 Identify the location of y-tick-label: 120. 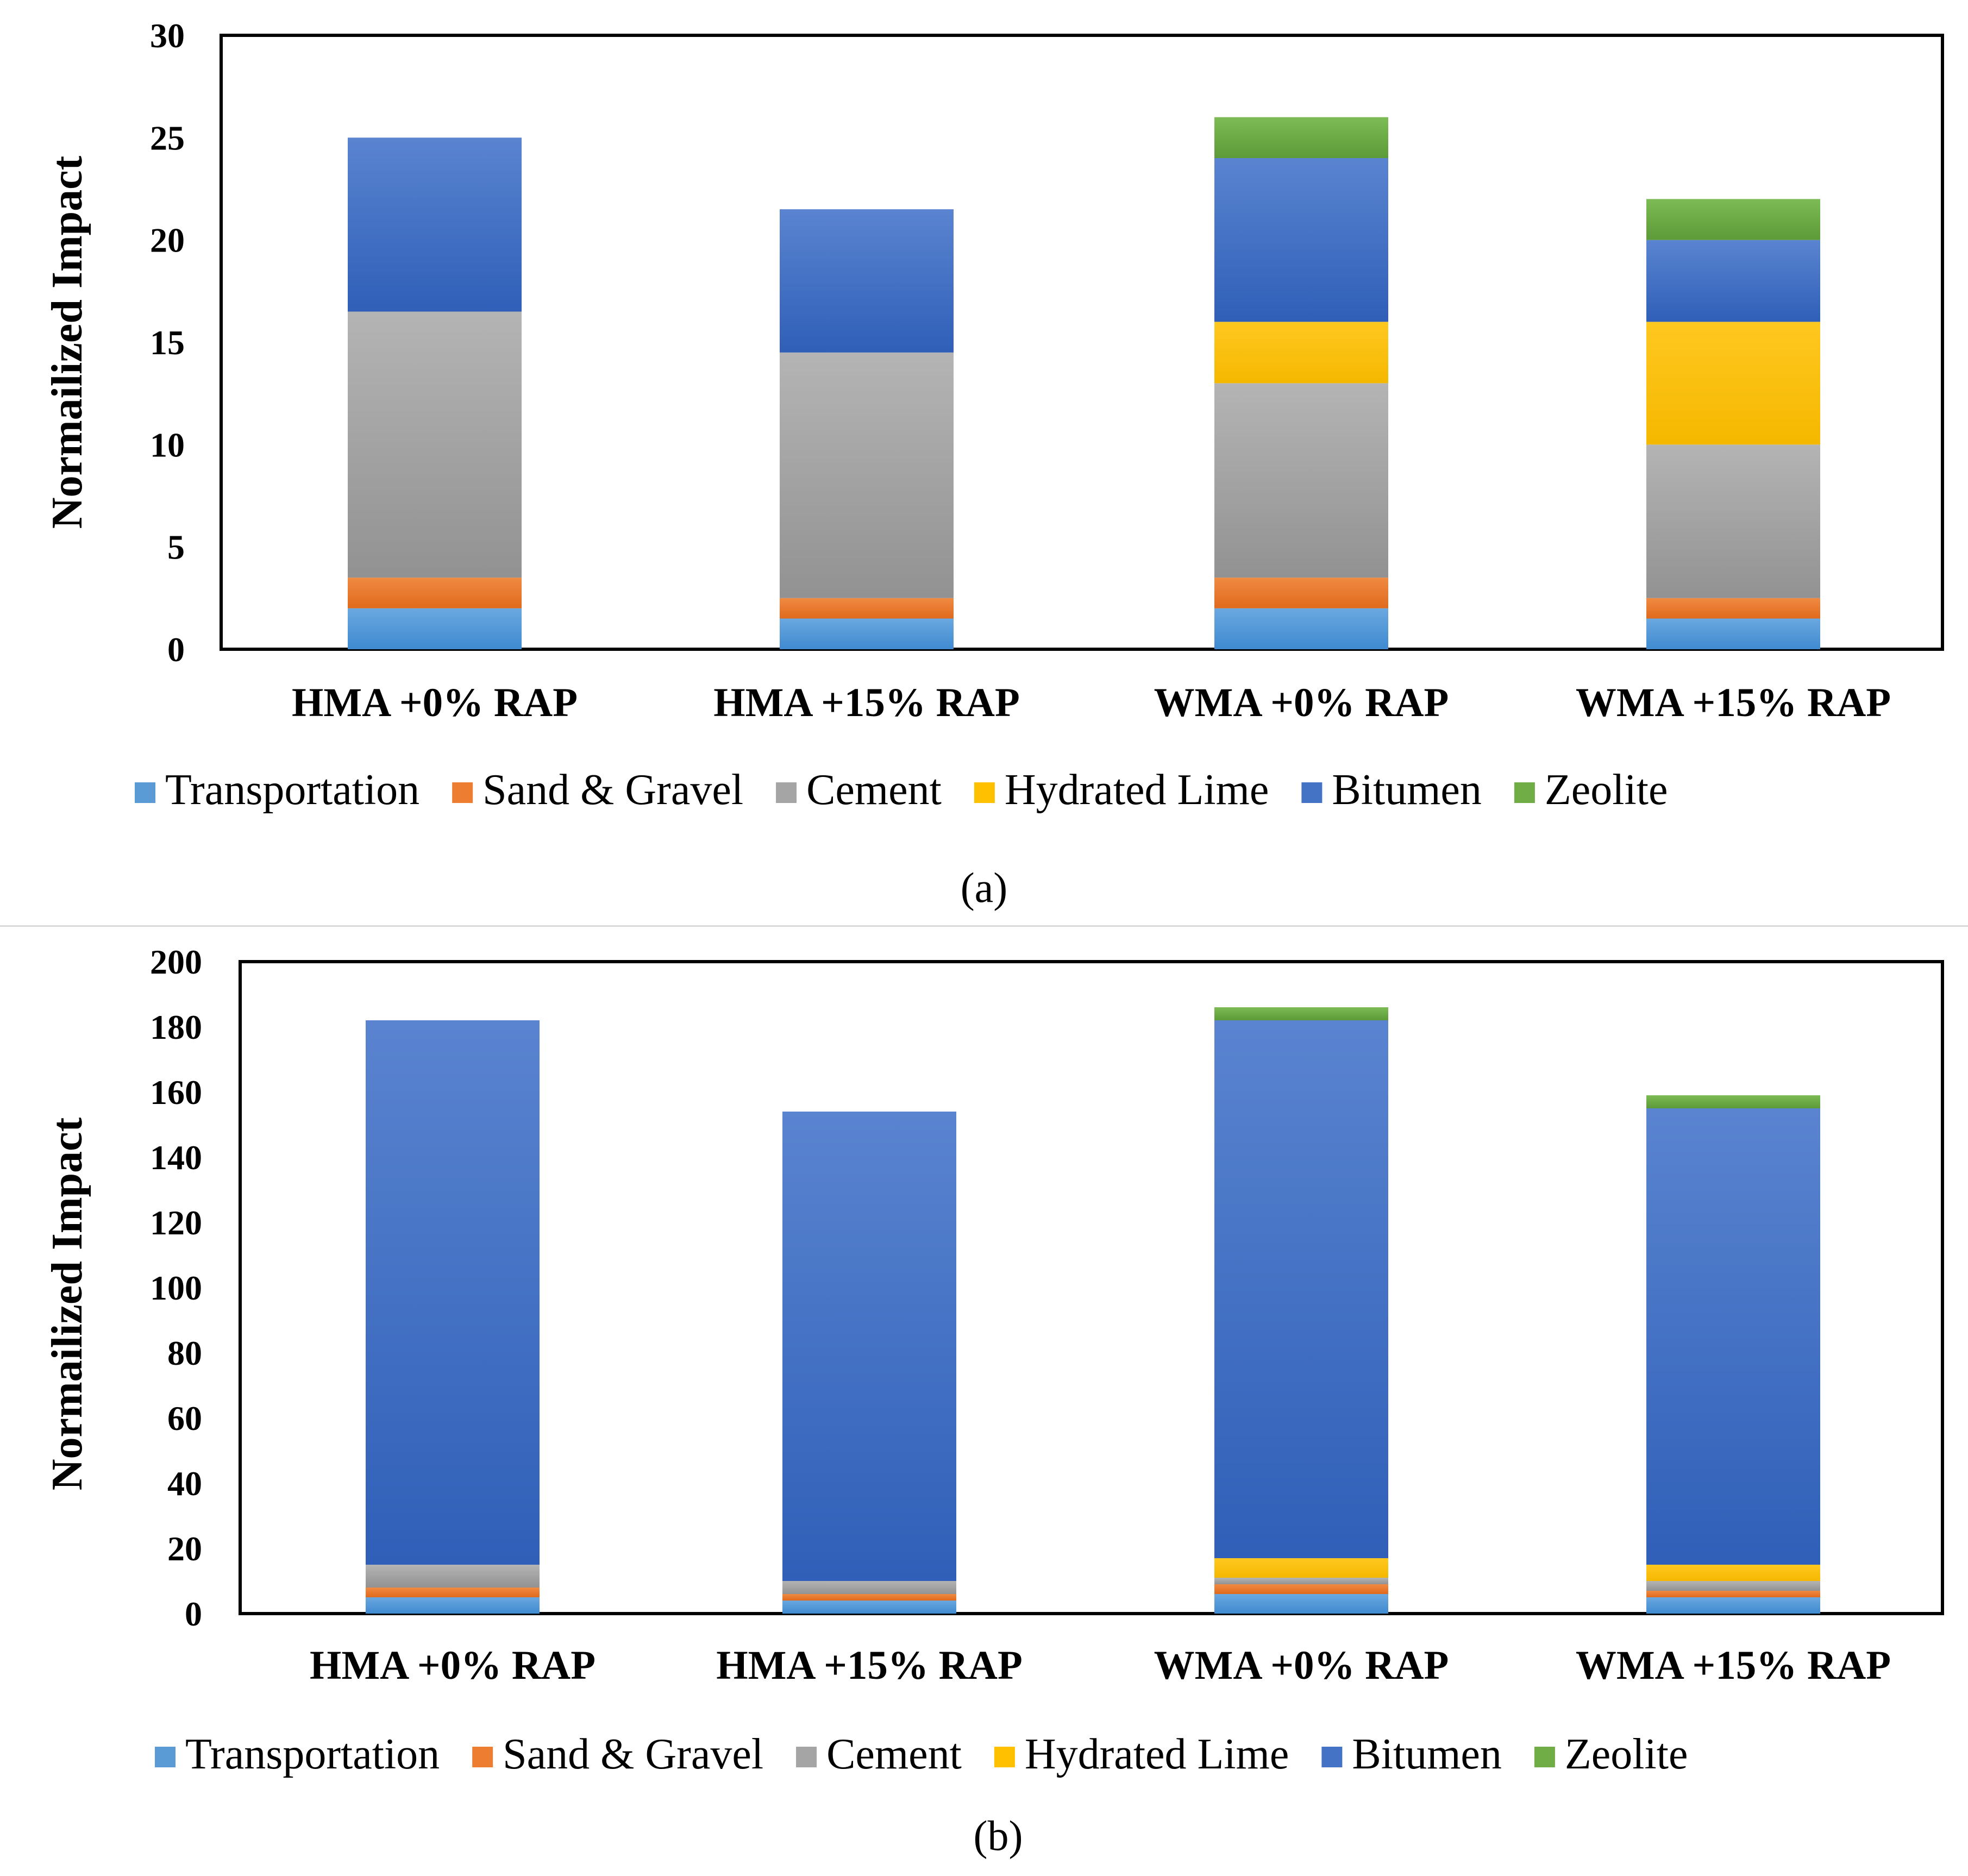
(176, 1222).